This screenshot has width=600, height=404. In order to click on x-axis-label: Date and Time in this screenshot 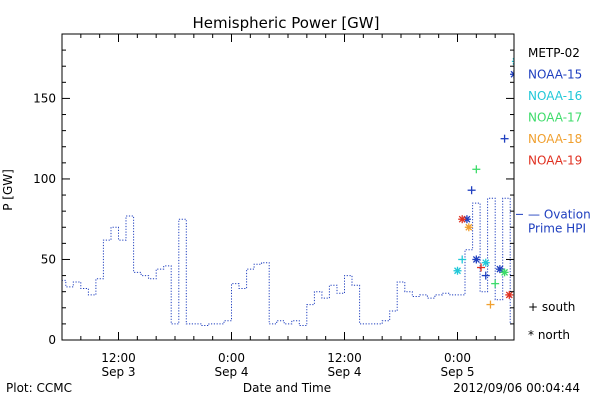, I will do `click(287, 388)`.